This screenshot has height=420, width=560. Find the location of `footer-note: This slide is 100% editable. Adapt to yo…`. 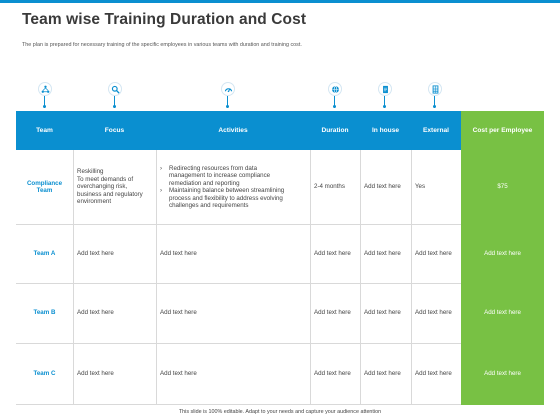

footer-note: This slide is 100% editable. Adapt to yo… is located at coordinates (280, 412).